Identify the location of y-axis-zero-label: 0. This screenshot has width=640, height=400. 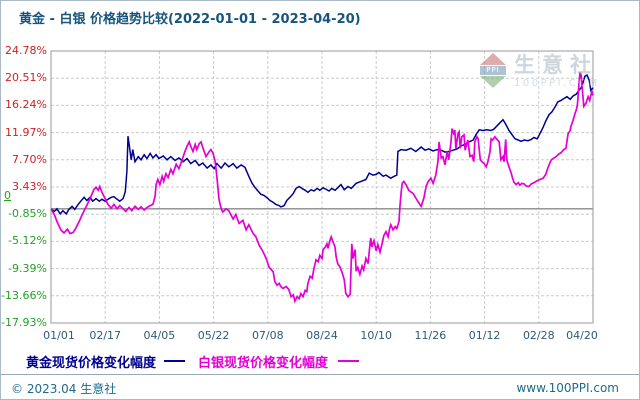
(7, 195).